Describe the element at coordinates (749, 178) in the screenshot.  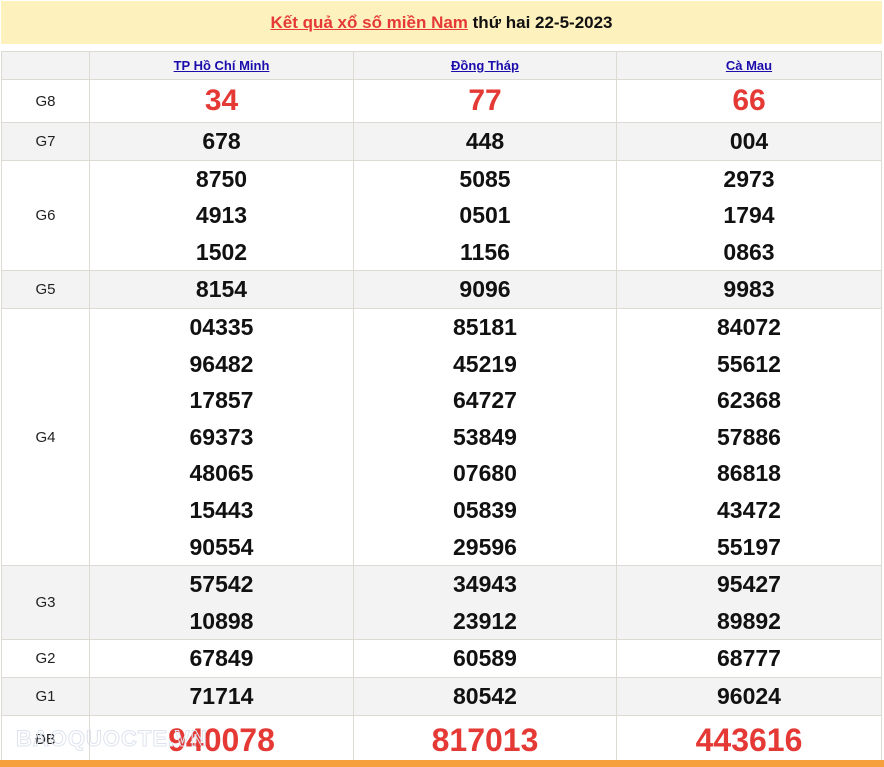
I see `prize-number: 2973` at that location.